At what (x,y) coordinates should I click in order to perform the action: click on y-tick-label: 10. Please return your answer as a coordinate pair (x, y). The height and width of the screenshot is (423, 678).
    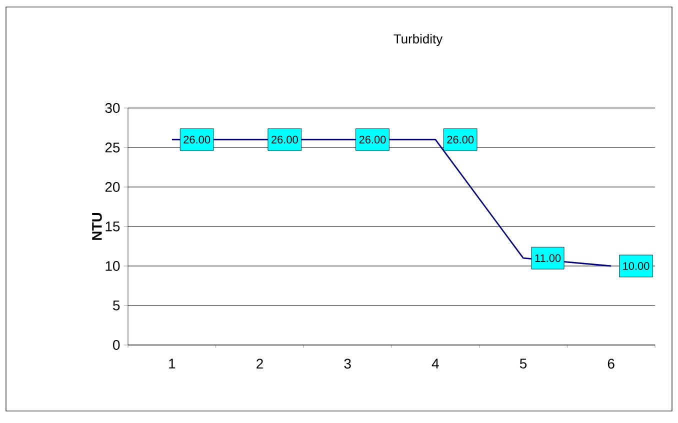
    Looking at the image, I should click on (113, 266).